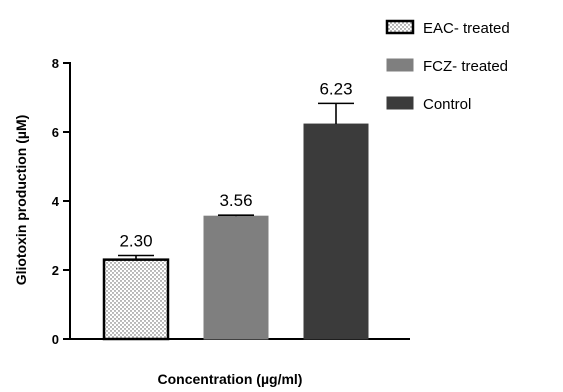 Image resolution: width=563 pixels, height=392 pixels. I want to click on legend-label-0: EAC- treated, so click(466, 28).